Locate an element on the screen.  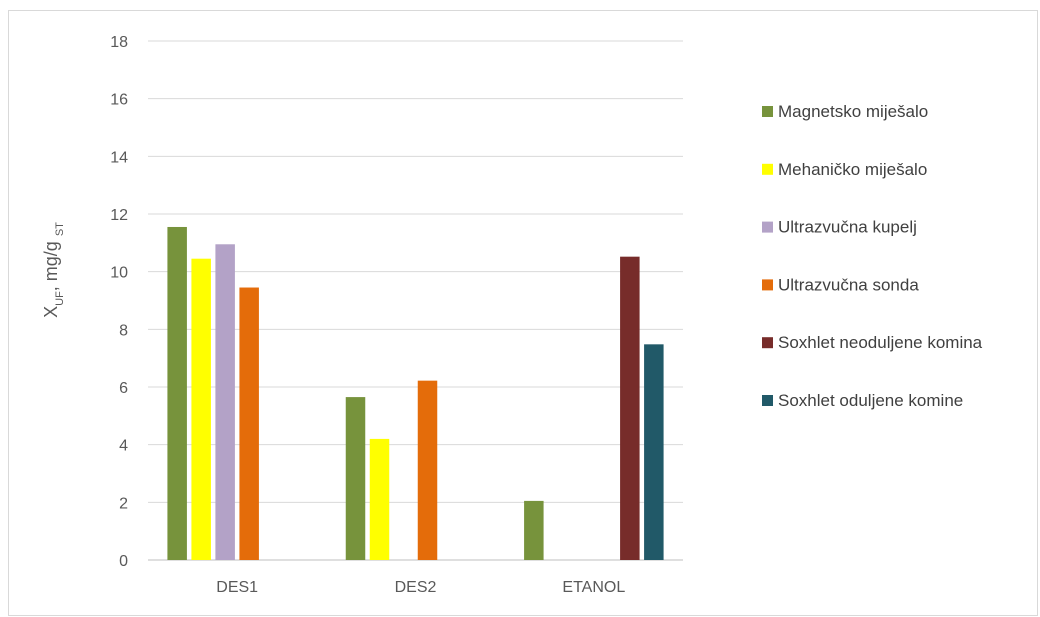
y-tick-label: 2 is located at coordinates (123, 503).